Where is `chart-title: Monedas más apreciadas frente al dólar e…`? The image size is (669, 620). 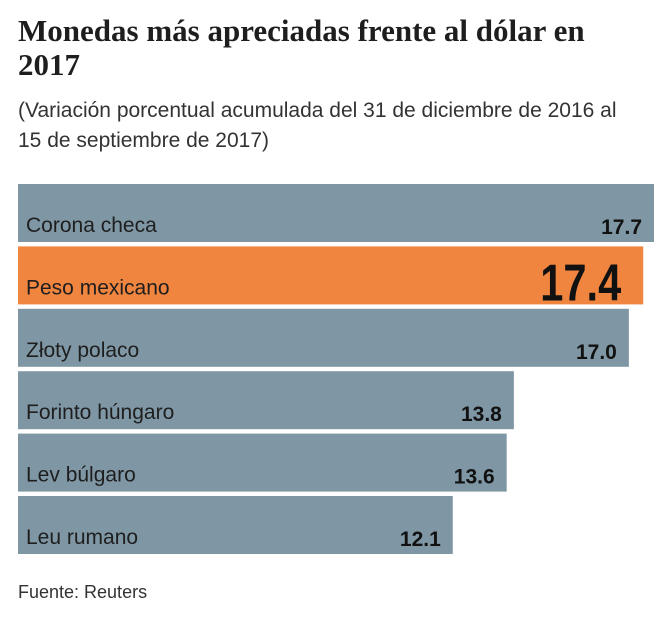 chart-title: Monedas más apreciadas frente al dólar e… is located at coordinates (301, 47).